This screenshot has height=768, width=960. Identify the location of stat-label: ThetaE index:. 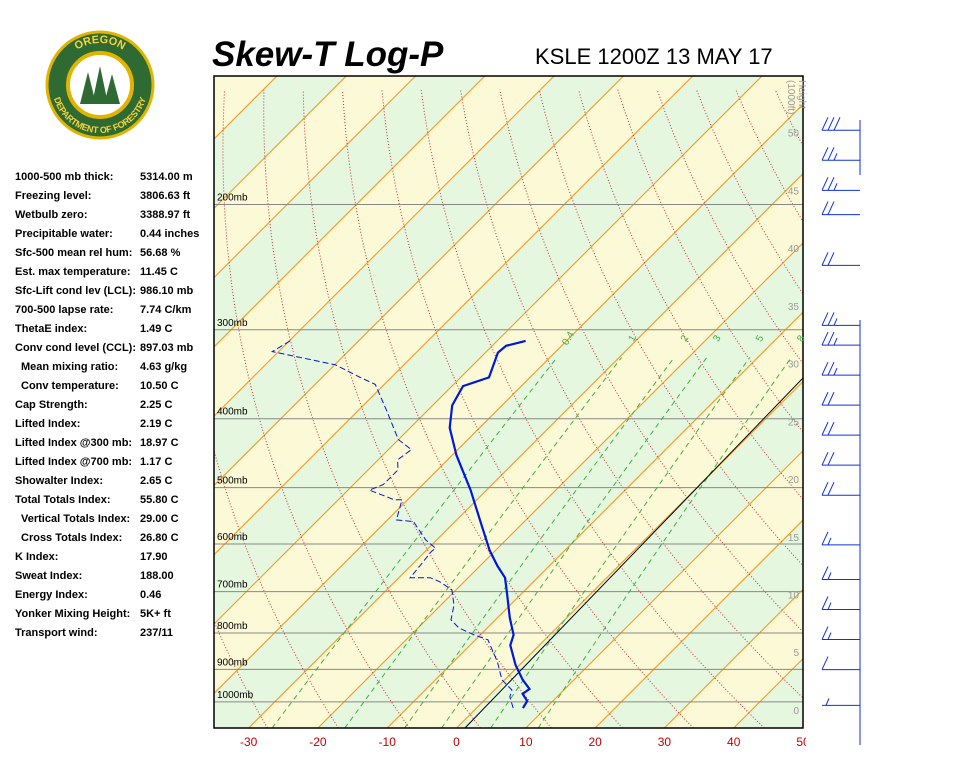
(51, 329).